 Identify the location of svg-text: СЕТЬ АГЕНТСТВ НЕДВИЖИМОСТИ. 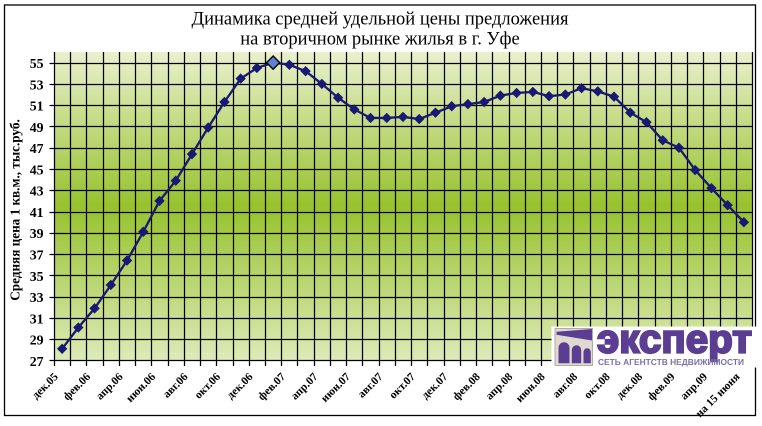
(671, 362).